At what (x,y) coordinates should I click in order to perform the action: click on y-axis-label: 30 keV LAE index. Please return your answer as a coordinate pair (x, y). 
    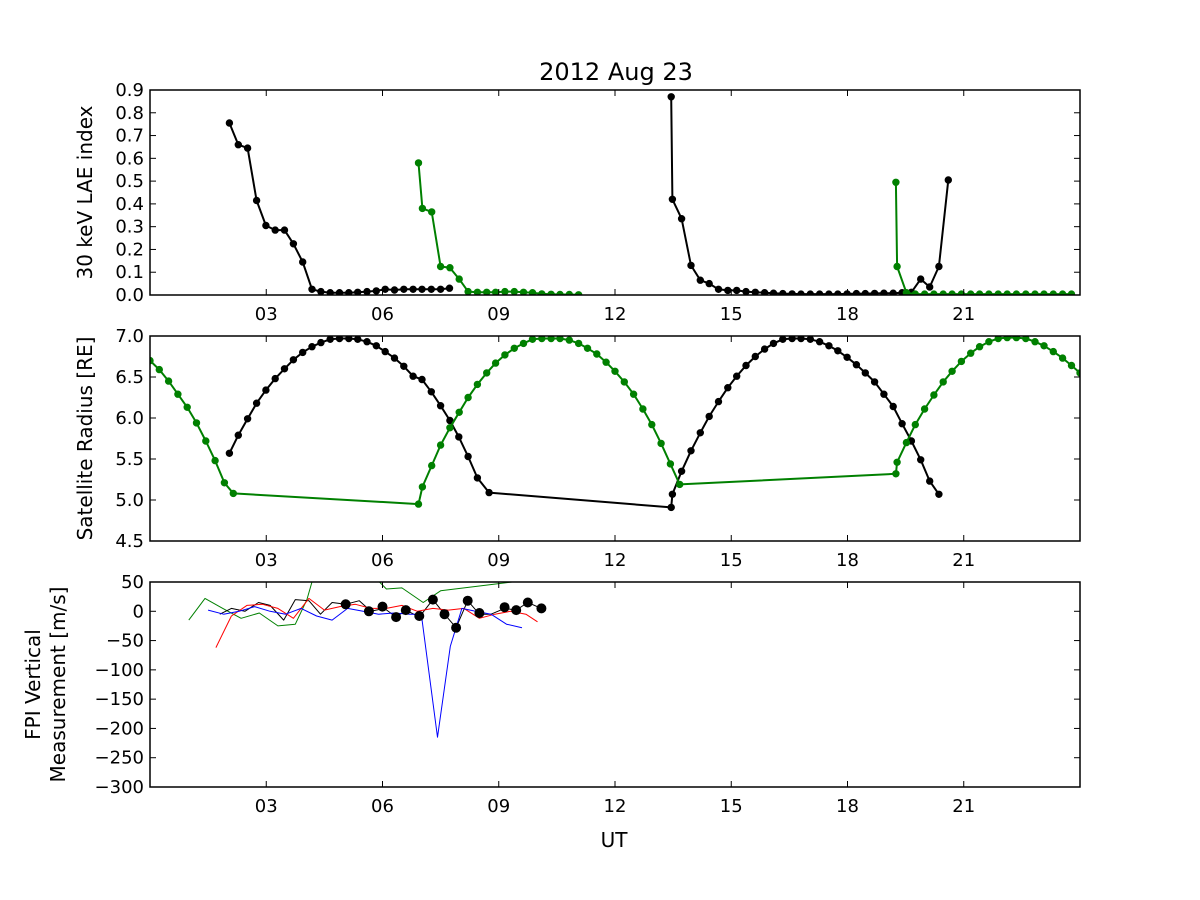
    Looking at the image, I should click on (85, 192).